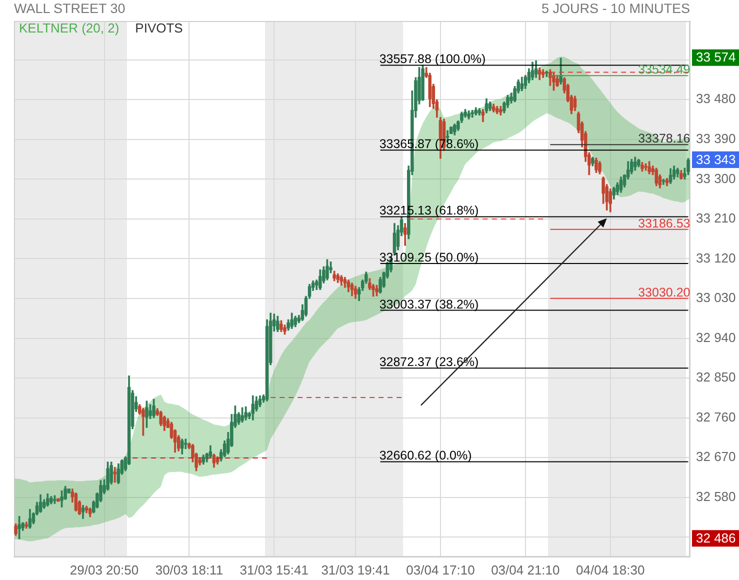 The image size is (739, 580). What do you see at coordinates (716, 159) in the screenshot?
I see `y-tick-label: 33 343` at bounding box center [716, 159].